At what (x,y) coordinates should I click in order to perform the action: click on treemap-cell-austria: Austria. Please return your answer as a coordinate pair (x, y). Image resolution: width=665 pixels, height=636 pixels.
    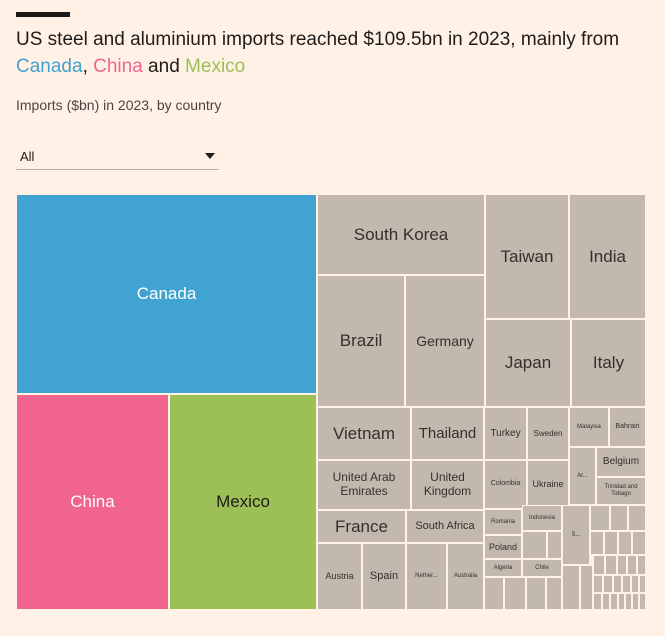
    Looking at the image, I should click on (339, 576).